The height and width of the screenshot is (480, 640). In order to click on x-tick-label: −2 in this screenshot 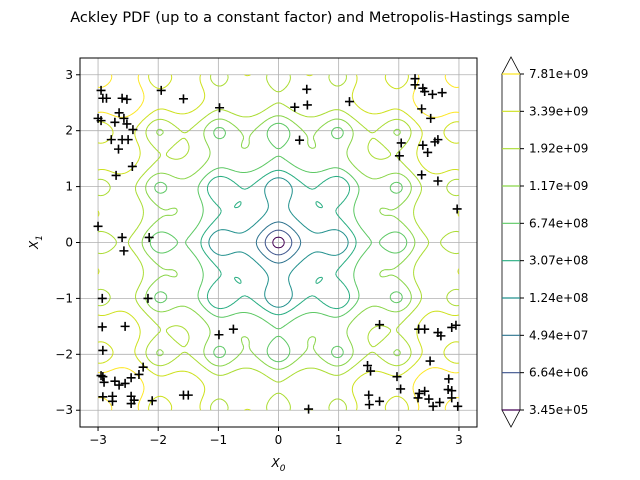, I will do `click(158, 440)`.